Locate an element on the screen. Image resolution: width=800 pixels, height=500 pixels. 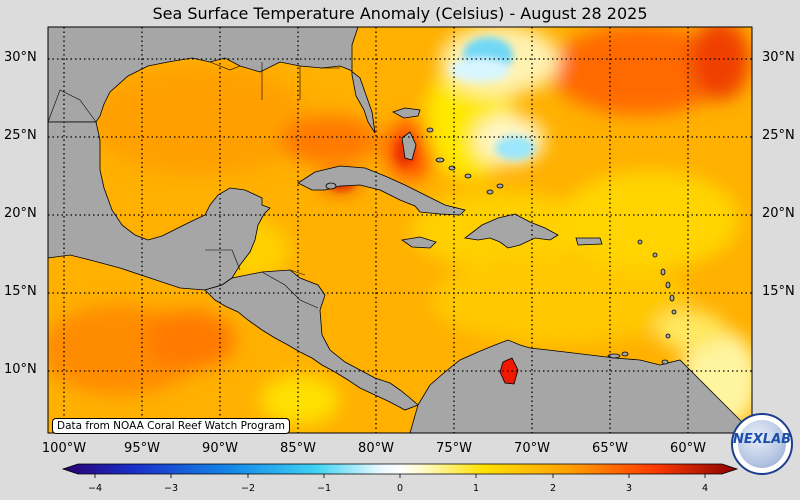
lat-label-right: 25°N is located at coordinates (778, 135).